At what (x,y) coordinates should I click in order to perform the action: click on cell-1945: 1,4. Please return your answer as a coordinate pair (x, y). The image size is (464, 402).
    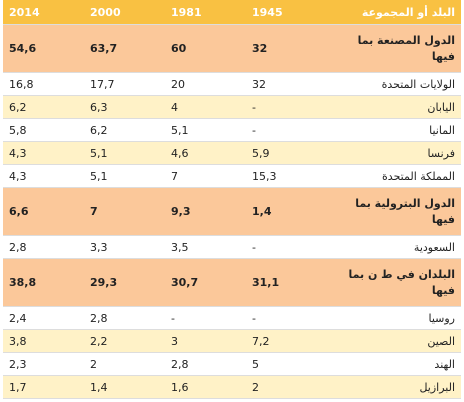
    Looking at the image, I should click on (286, 211).